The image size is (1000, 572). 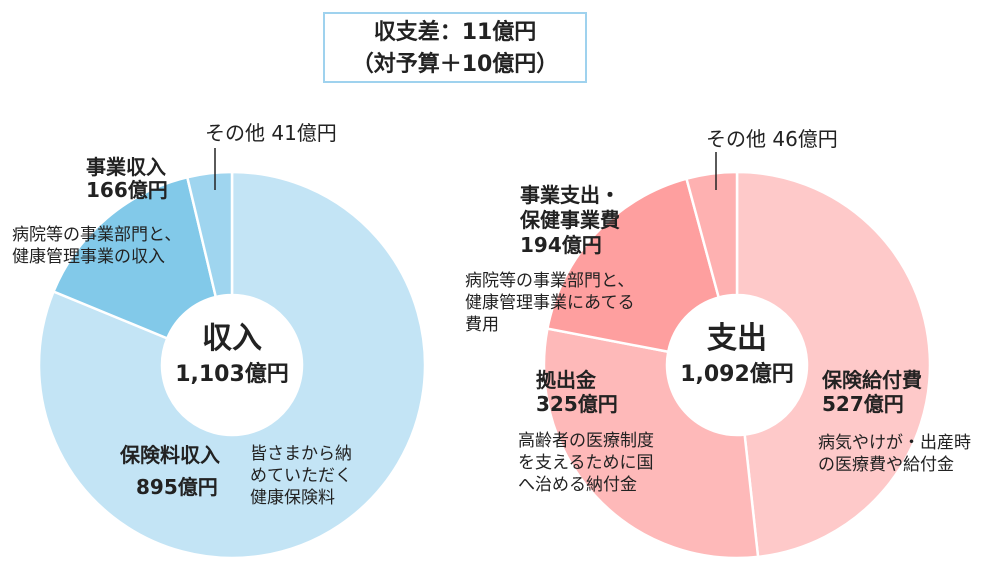 What do you see at coordinates (570, 195) in the screenshot?
I see `name-line: 事業支出・` at bounding box center [570, 195].